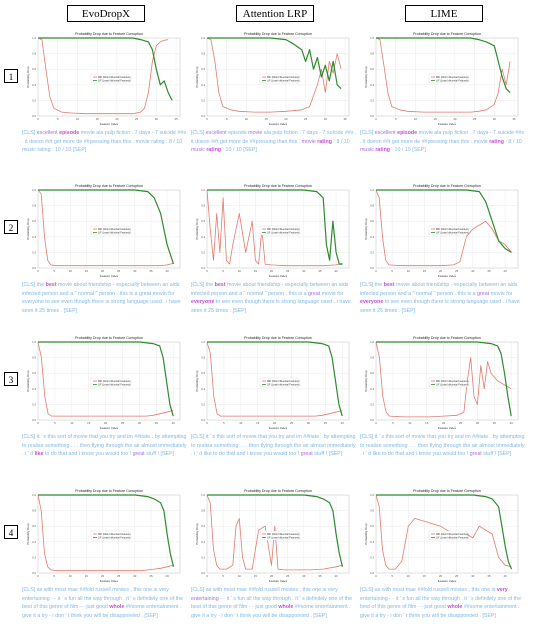 Image resolution: width=550 pixels, height=633 pixels. What do you see at coordinates (468, 437) in the screenshot?
I see `caption-token: im` at bounding box center [468, 437].